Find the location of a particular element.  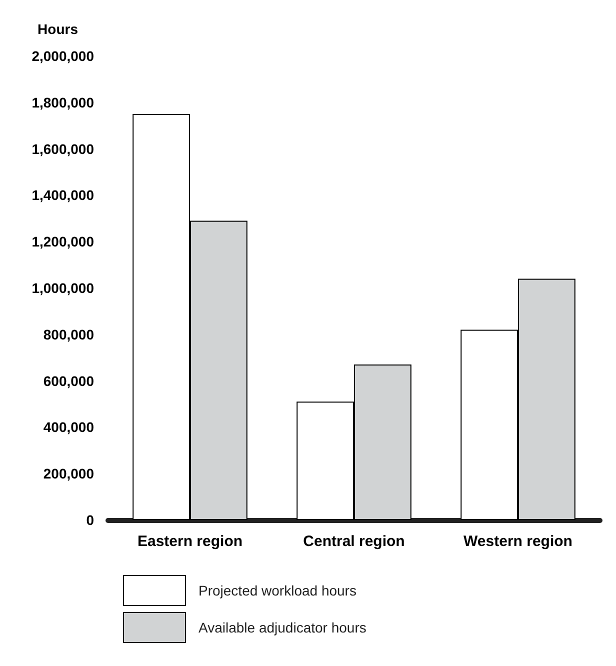

y-tick-label: 0 is located at coordinates (90, 520).